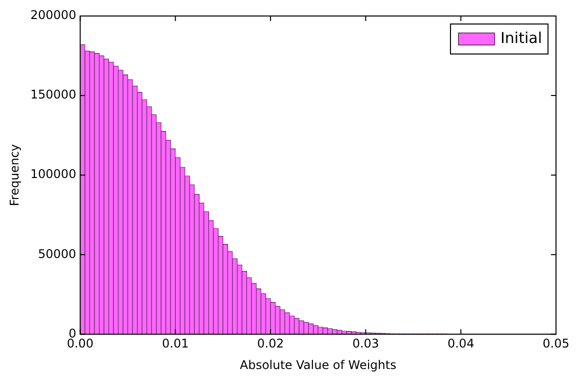  I want to click on x-tick-label: 0.03, so click(366, 343).